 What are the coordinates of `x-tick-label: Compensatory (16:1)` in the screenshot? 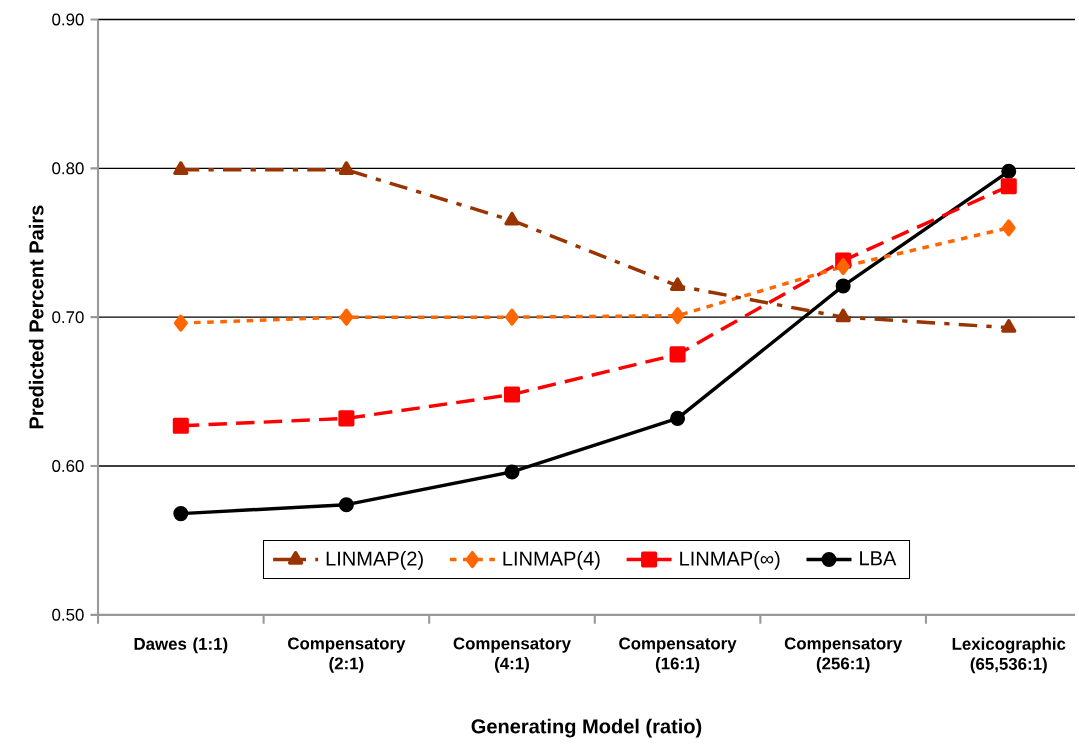 It's located at (678, 655).